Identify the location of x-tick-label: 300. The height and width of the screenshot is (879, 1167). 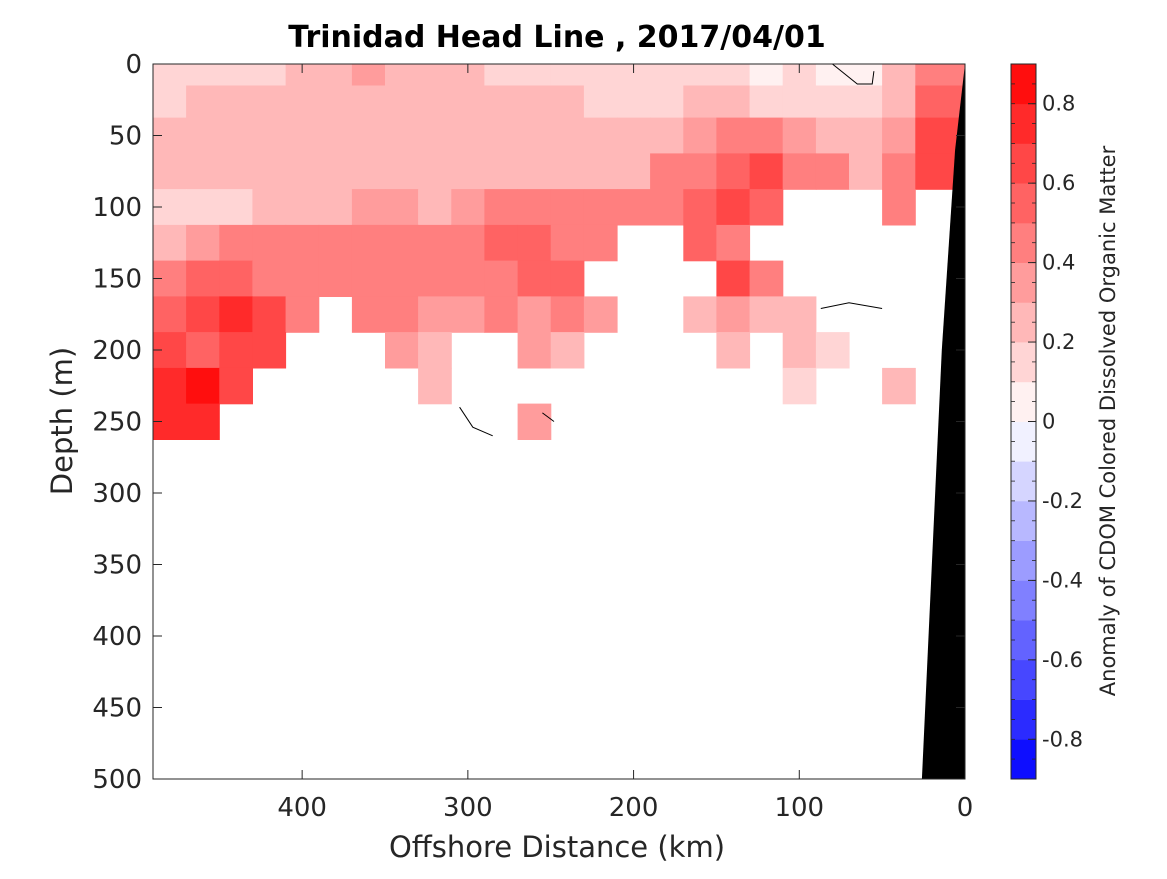
(468, 808).